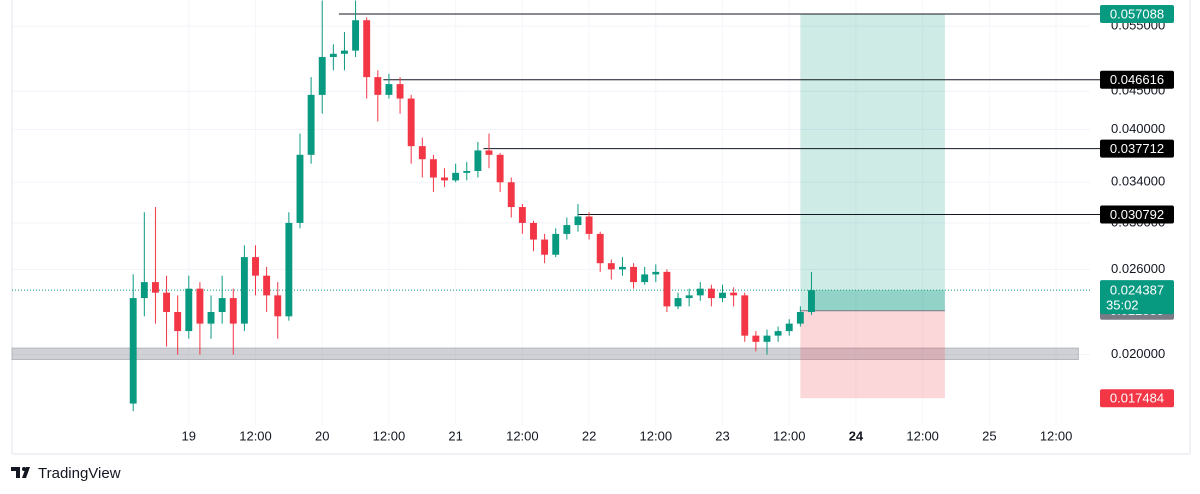 The image size is (1200, 494). Describe the element at coordinates (872, 162) in the screenshot. I see `position-profit-zone` at that location.